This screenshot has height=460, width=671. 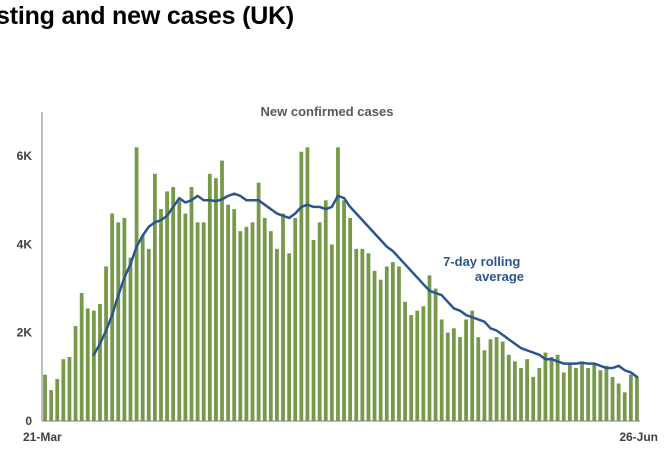 What do you see at coordinates (25, 288) in the screenshot?
I see `y-axis-ticks: 0 2K 4K 6K` at bounding box center [25, 288].